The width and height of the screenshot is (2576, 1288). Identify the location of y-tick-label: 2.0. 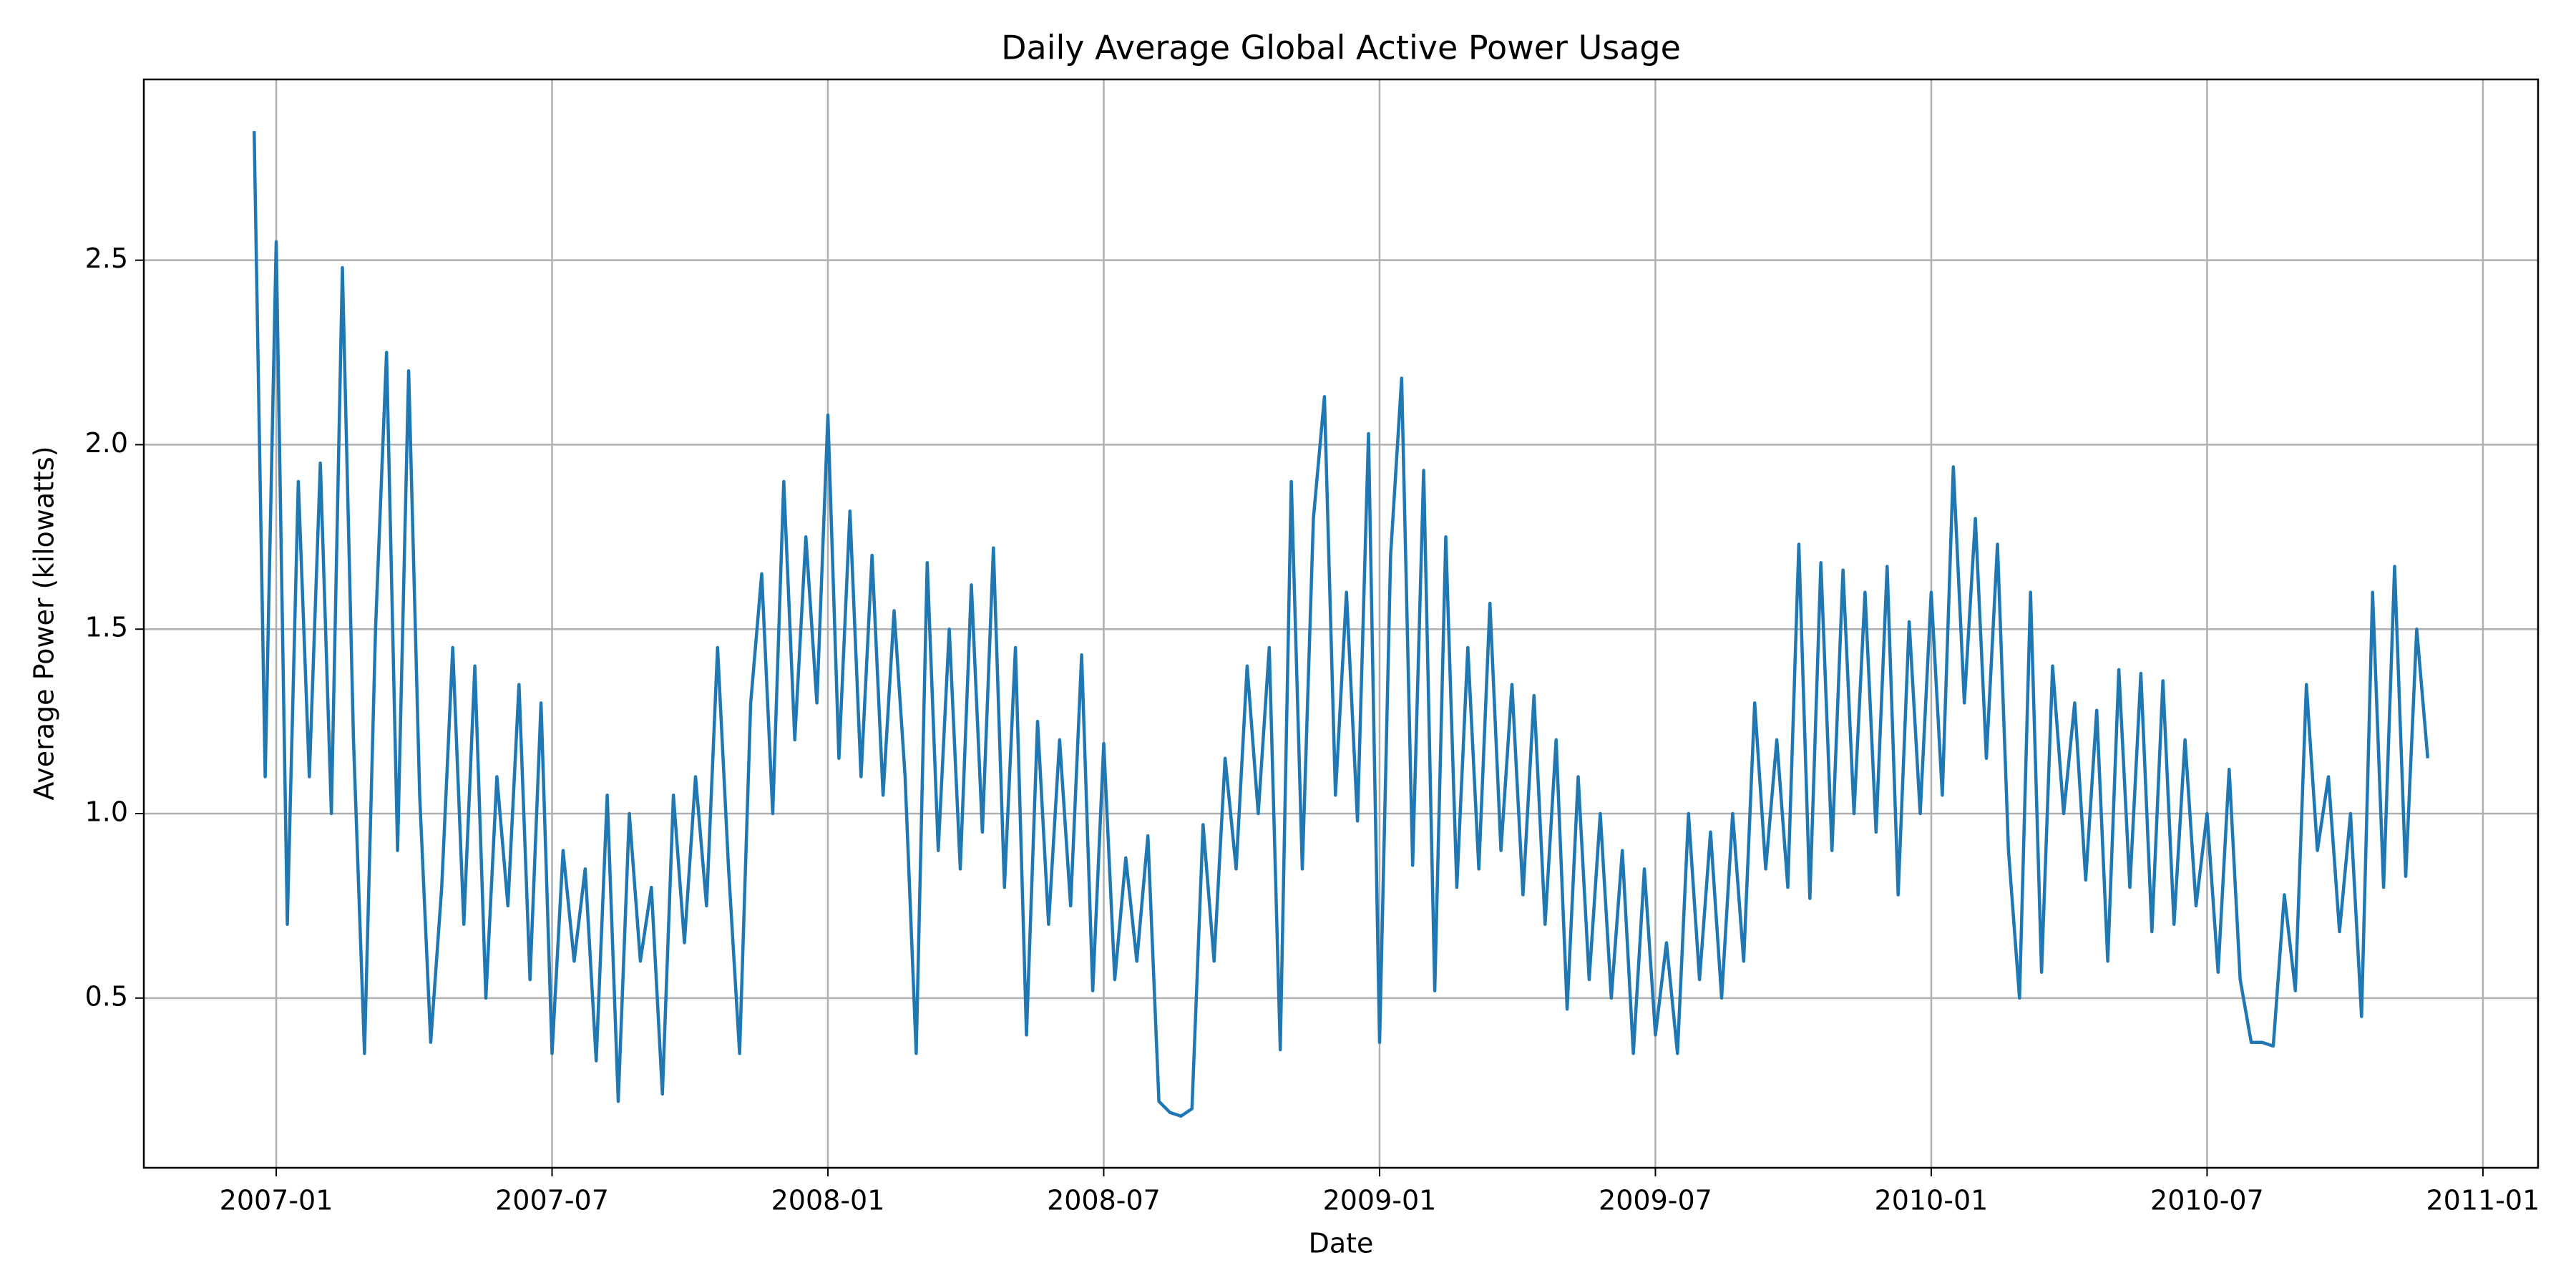
(106, 443).